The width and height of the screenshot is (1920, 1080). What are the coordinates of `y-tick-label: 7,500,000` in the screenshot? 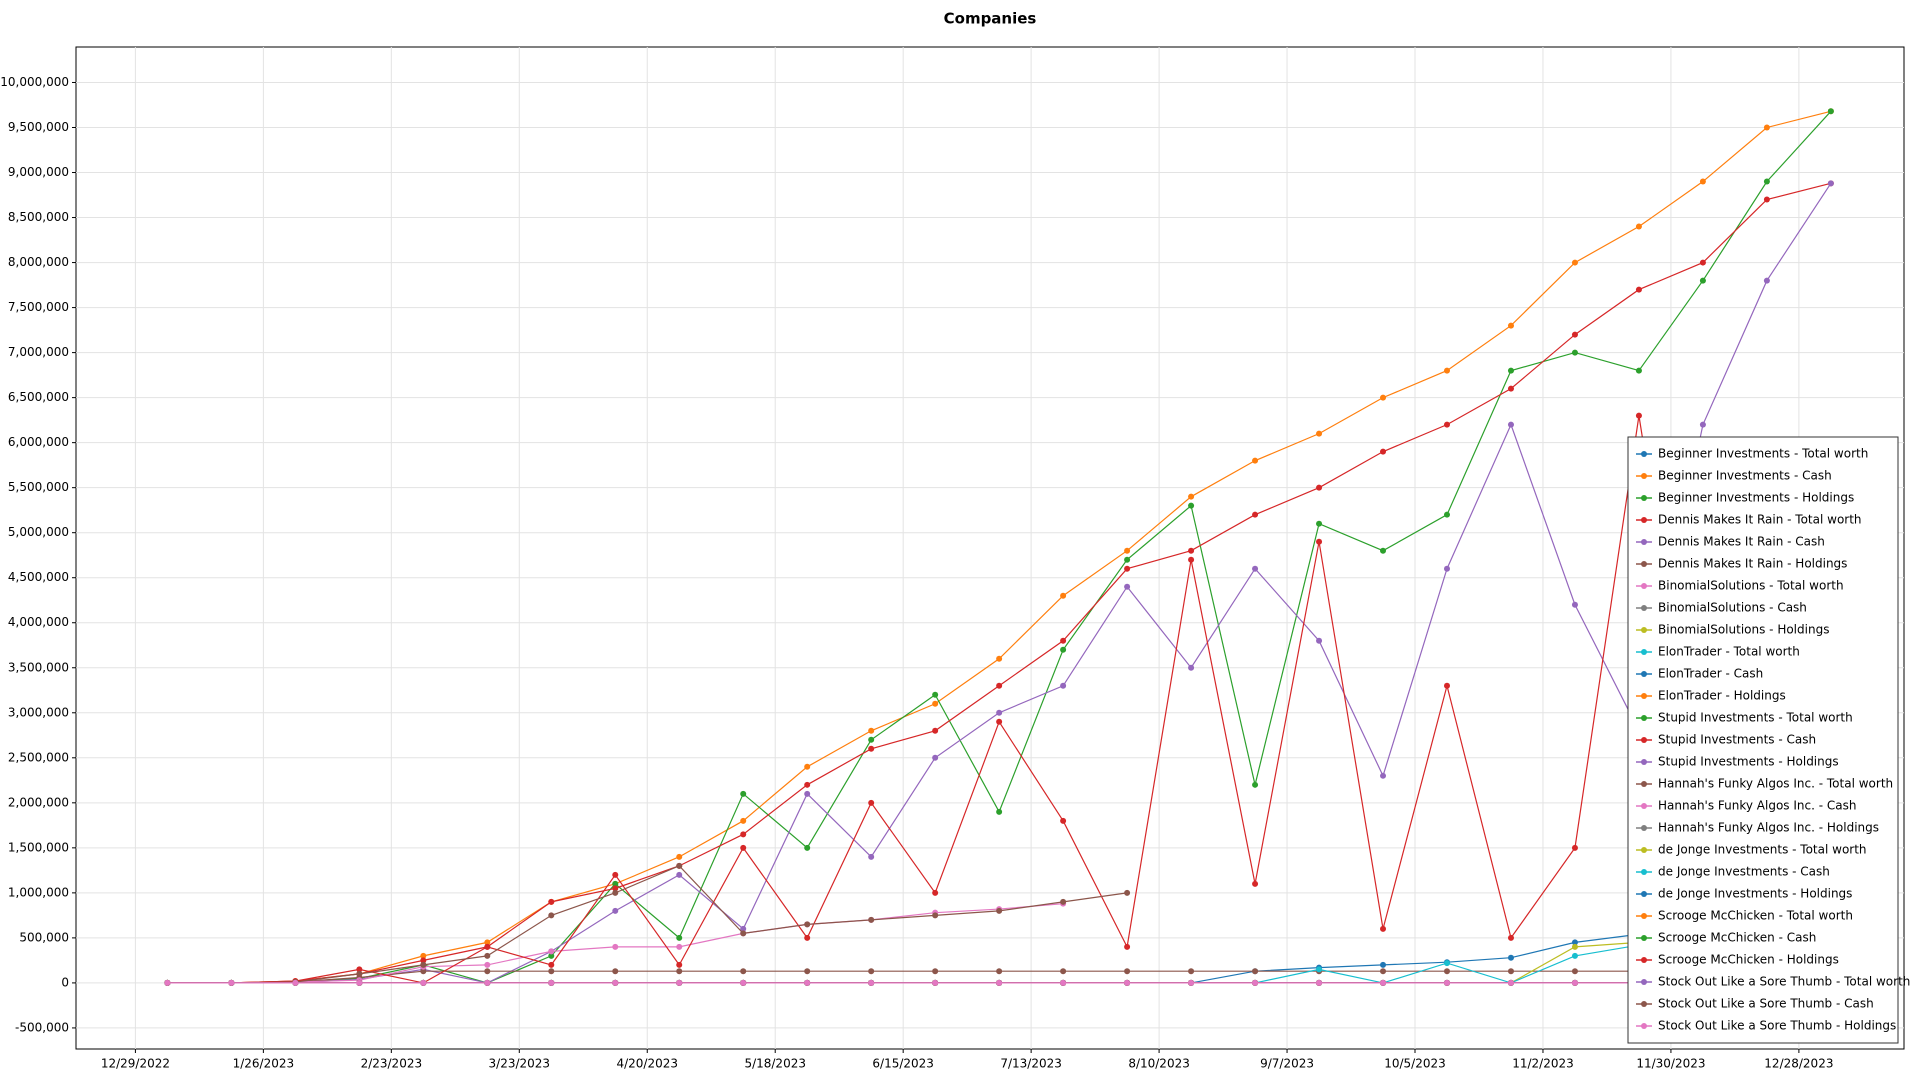 It's located at (38, 307).